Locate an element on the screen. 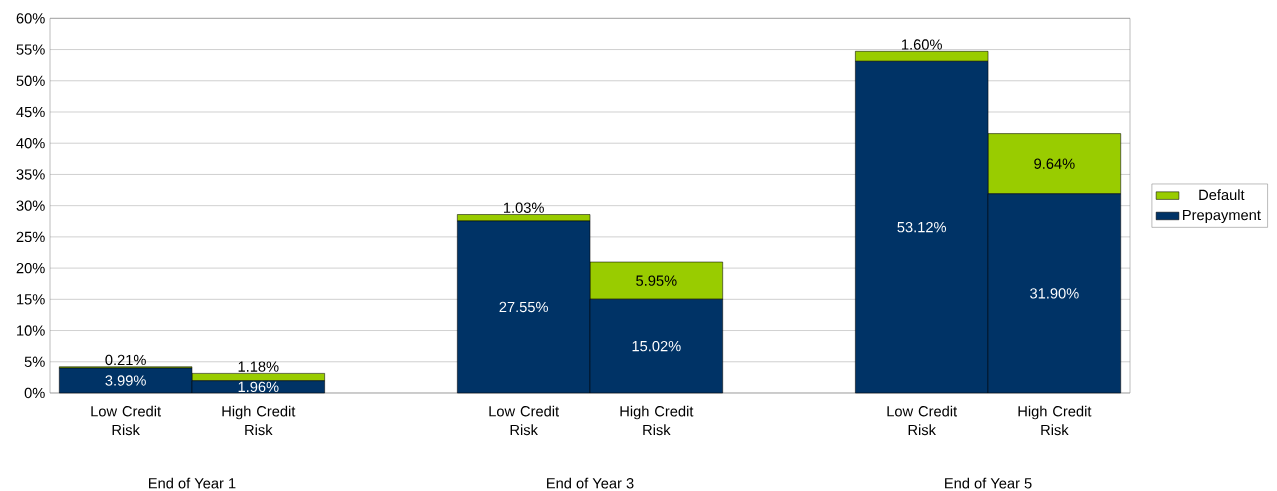 This screenshot has width=1277, height=491. y-tick-label: 50% is located at coordinates (30, 80).